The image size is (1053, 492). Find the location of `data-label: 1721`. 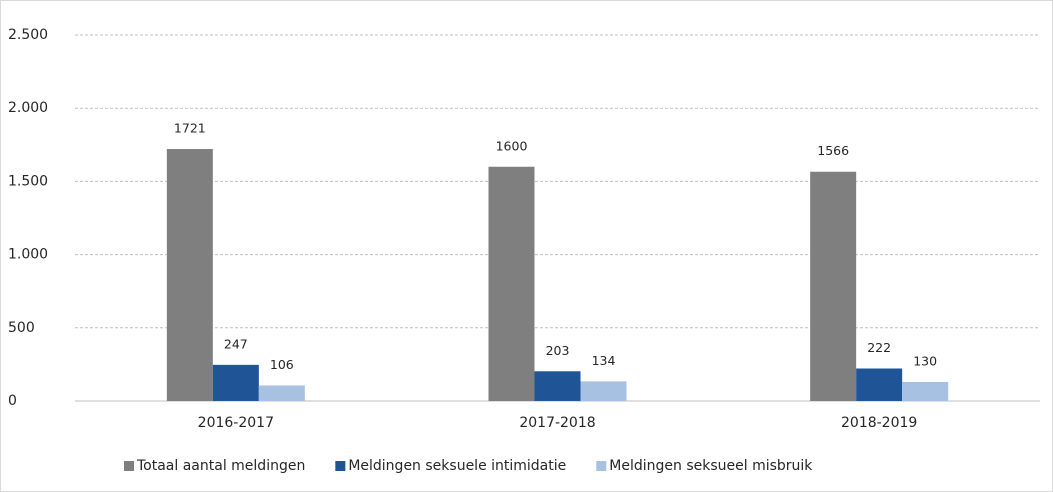

data-label: 1721 is located at coordinates (190, 128).